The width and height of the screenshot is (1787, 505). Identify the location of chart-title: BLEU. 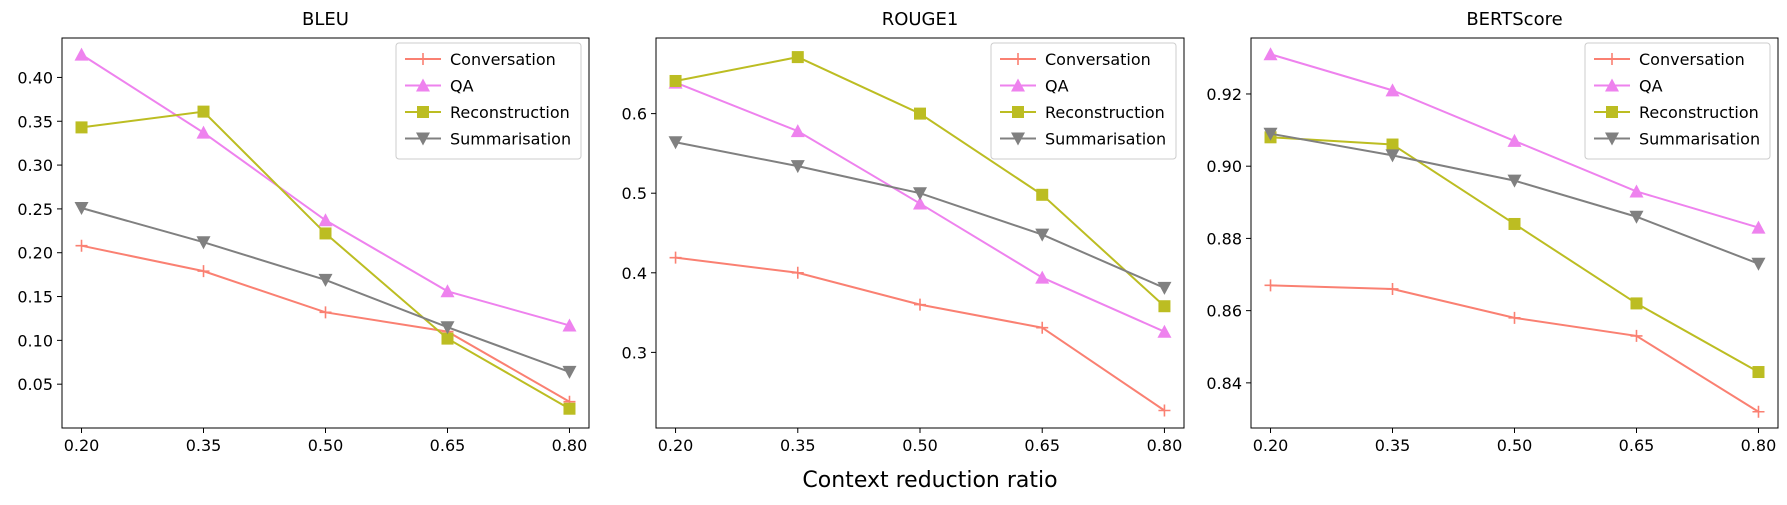
(325, 19).